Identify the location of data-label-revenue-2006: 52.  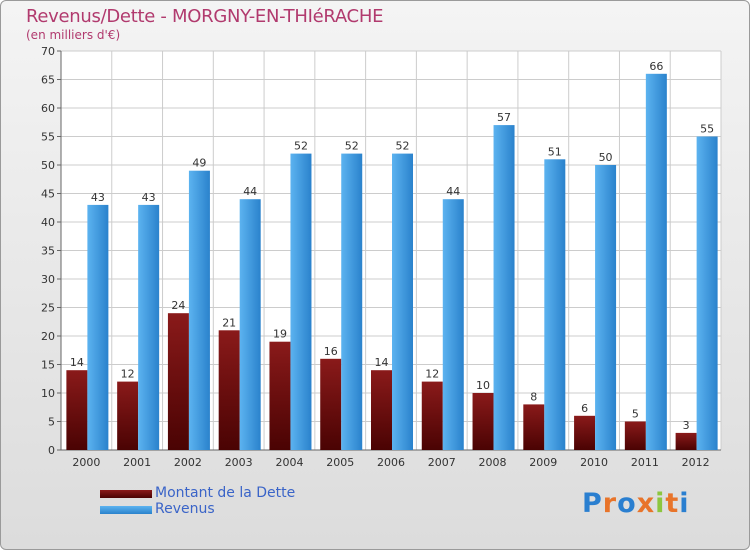
(403, 146).